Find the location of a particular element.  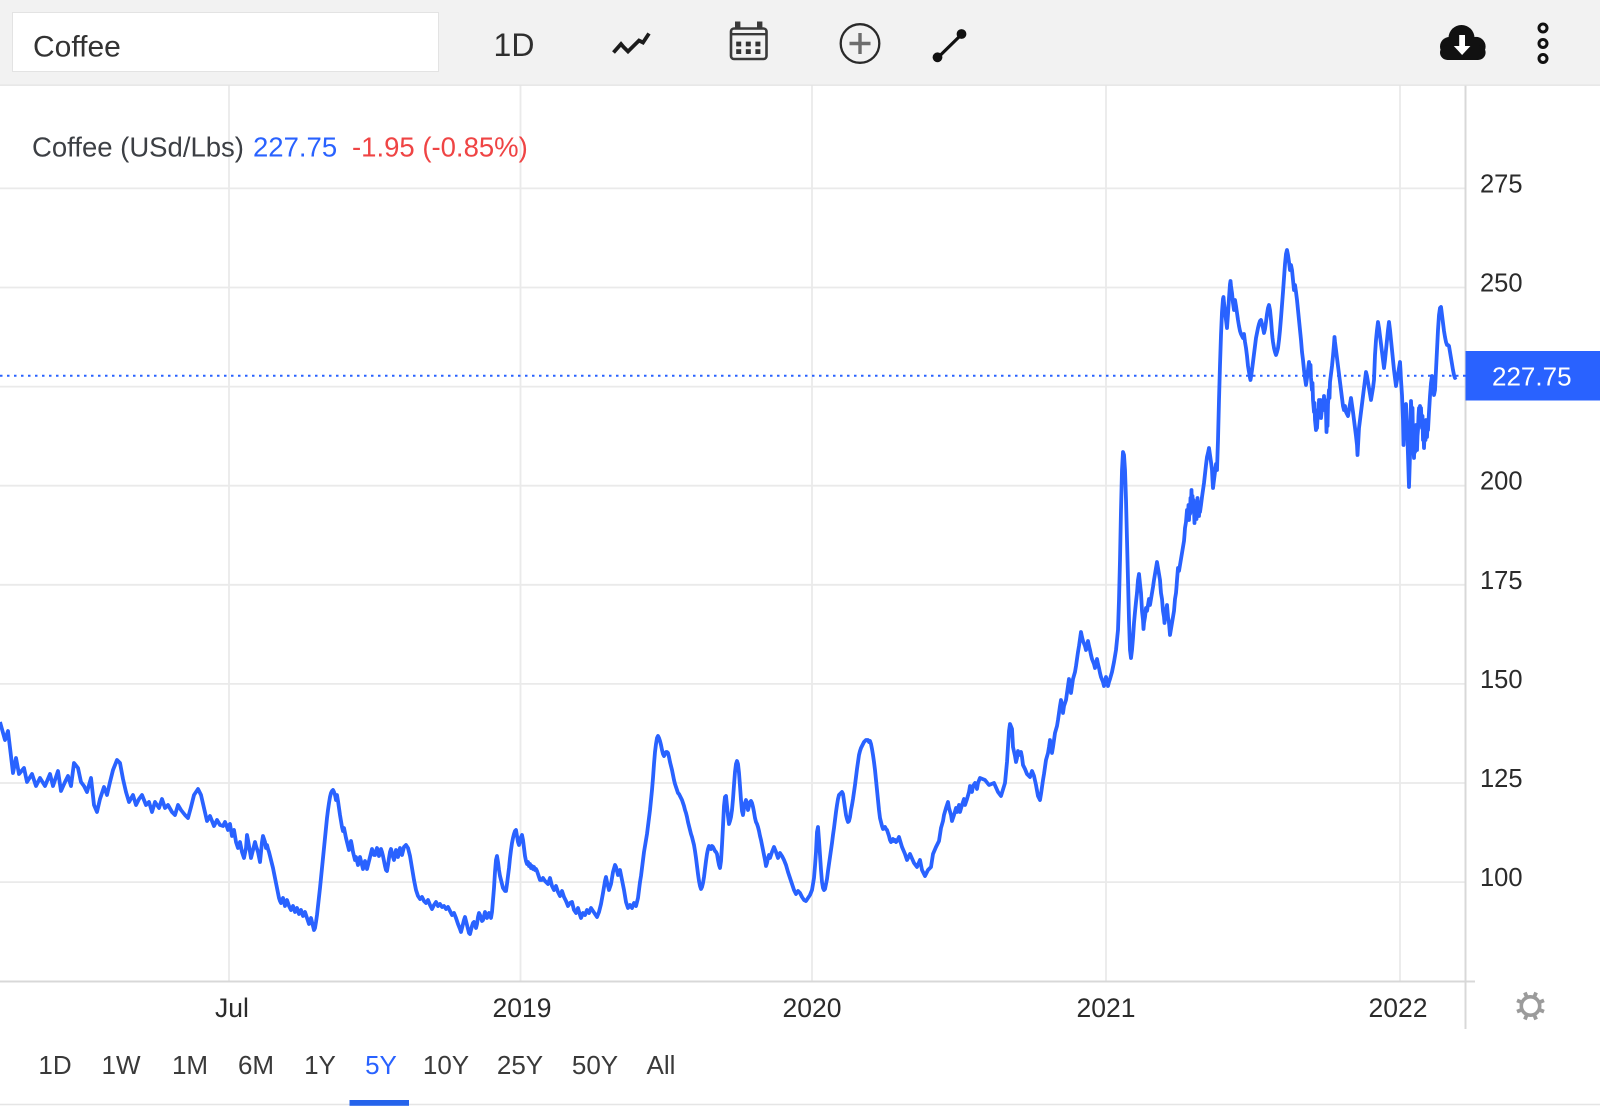

svg-text: -1.95 (-0.85%) is located at coordinates (440, 147).